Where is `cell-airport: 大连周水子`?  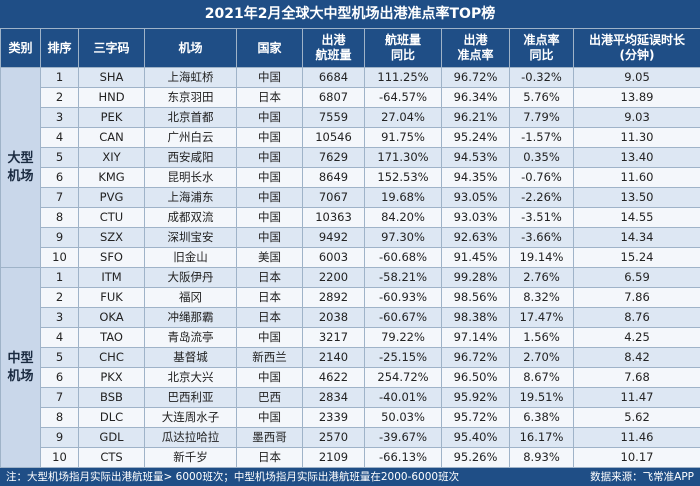
cell-airport: 大连周水子 is located at coordinates (191, 418).